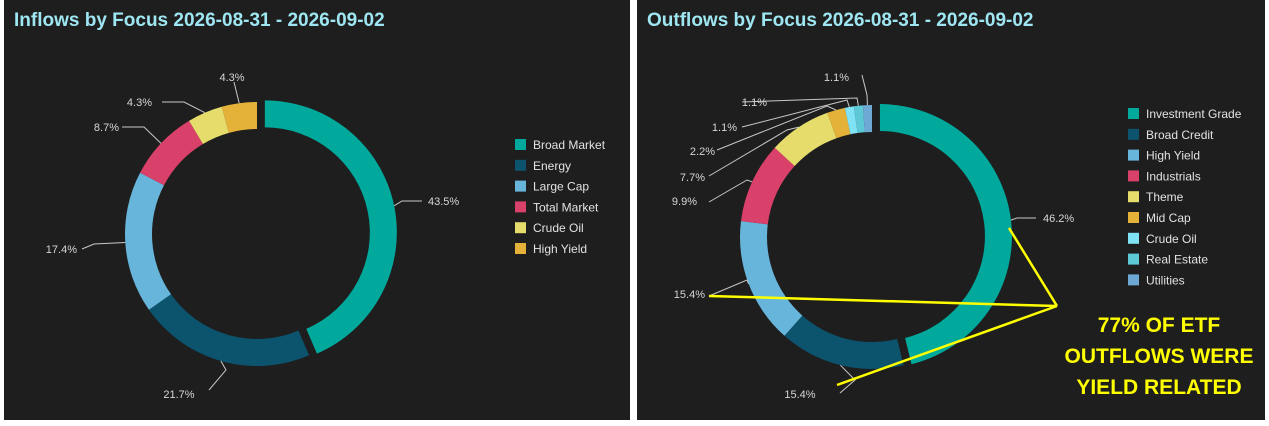 This screenshot has height=426, width=1269. What do you see at coordinates (1159, 325) in the screenshot?
I see `annotation-text-line: 77% OF ETF` at bounding box center [1159, 325].